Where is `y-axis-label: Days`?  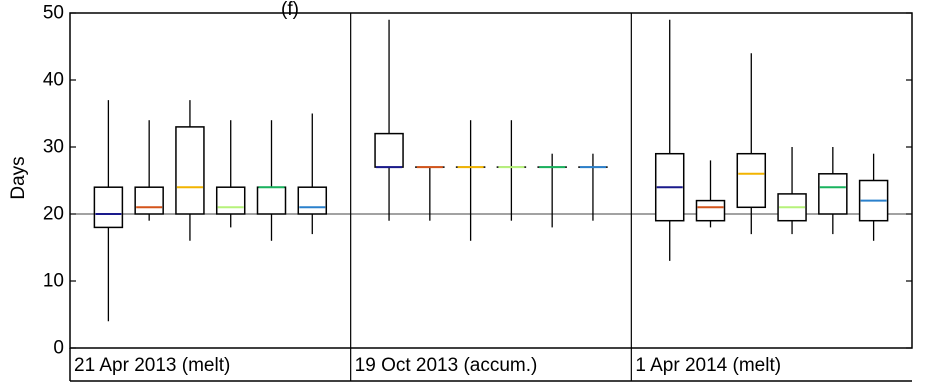 y-axis-label: Days is located at coordinates (18, 177).